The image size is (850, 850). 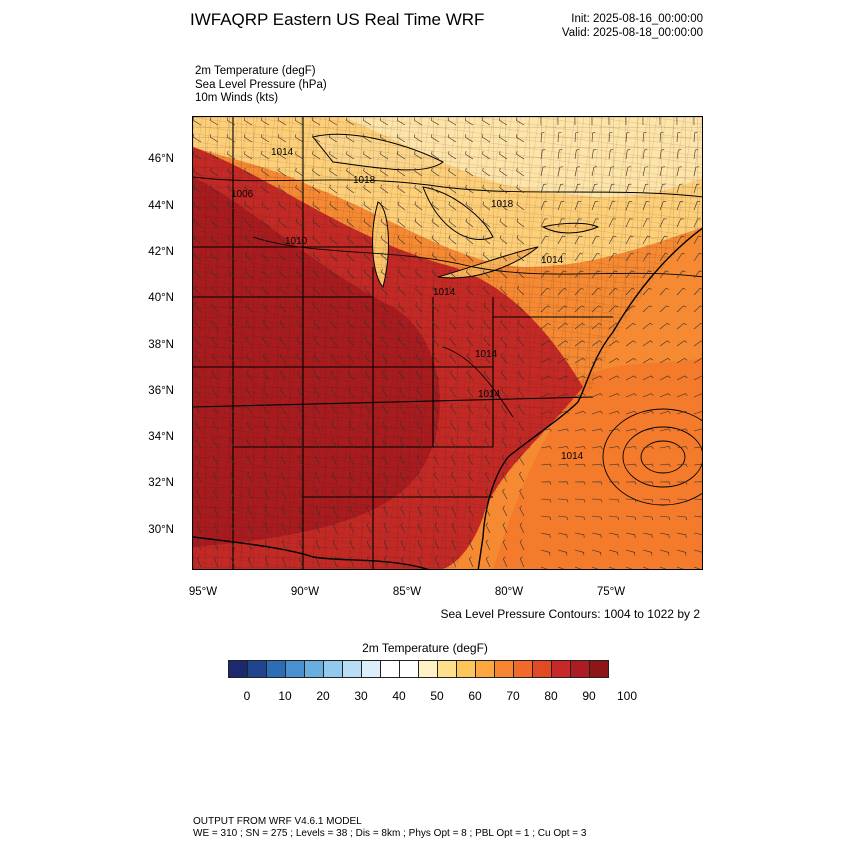 I want to click on contour-label: 1010, so click(x=296, y=241).